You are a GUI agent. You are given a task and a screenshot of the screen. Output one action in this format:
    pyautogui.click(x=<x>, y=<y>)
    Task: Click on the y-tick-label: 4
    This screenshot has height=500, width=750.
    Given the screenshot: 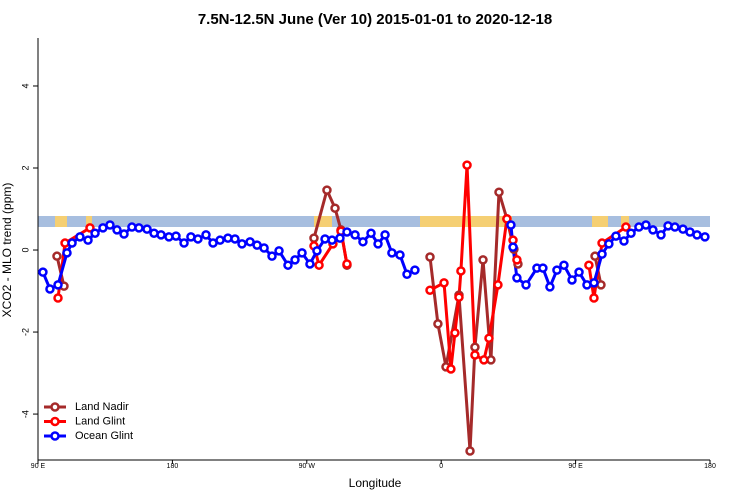 What is the action you would take?
    pyautogui.click(x=25, y=85)
    